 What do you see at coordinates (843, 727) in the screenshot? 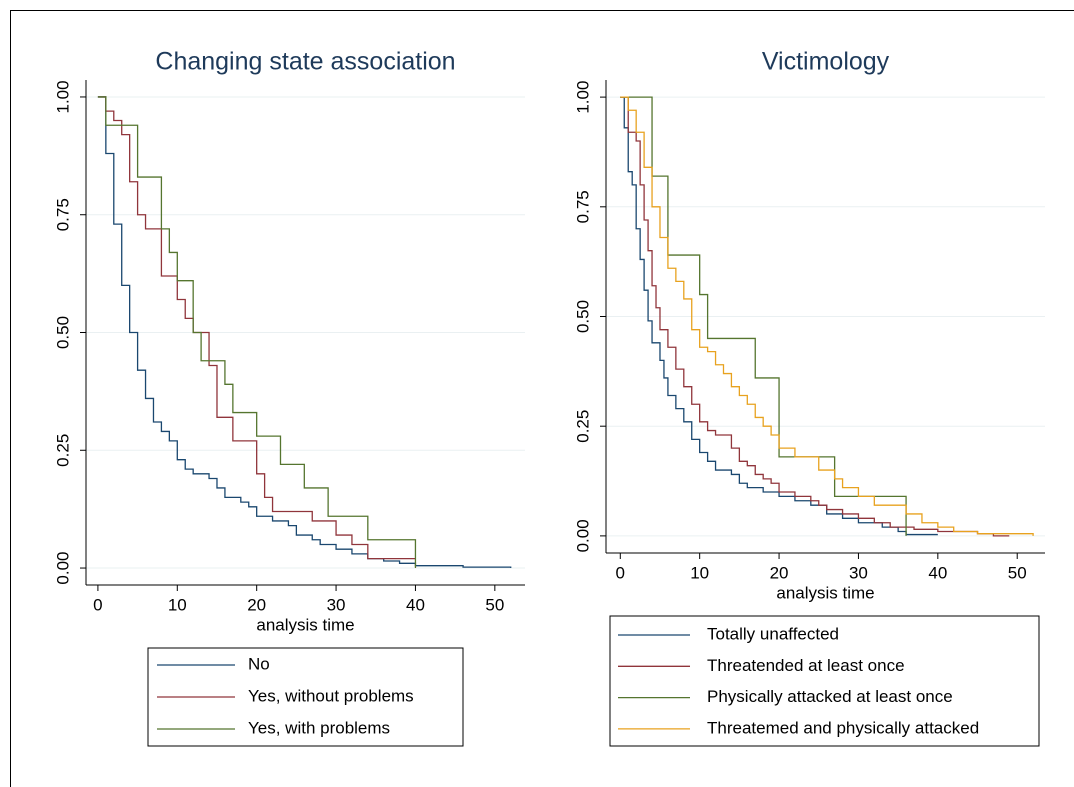
I see `legend-label: Threatemed and physically attacked` at bounding box center [843, 727].